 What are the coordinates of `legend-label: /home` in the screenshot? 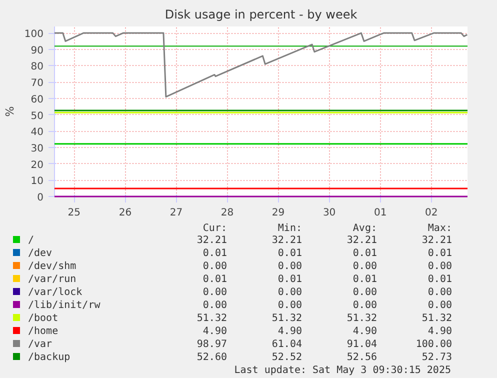 It's located at (43, 331).